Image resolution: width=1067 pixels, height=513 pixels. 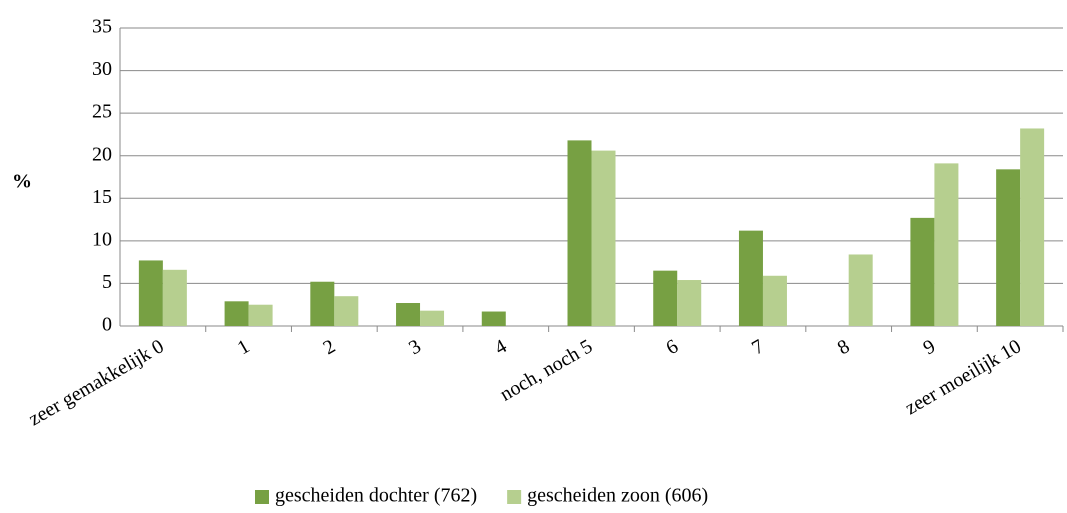 I want to click on x-tick-label: 6, so click(x=672, y=347).